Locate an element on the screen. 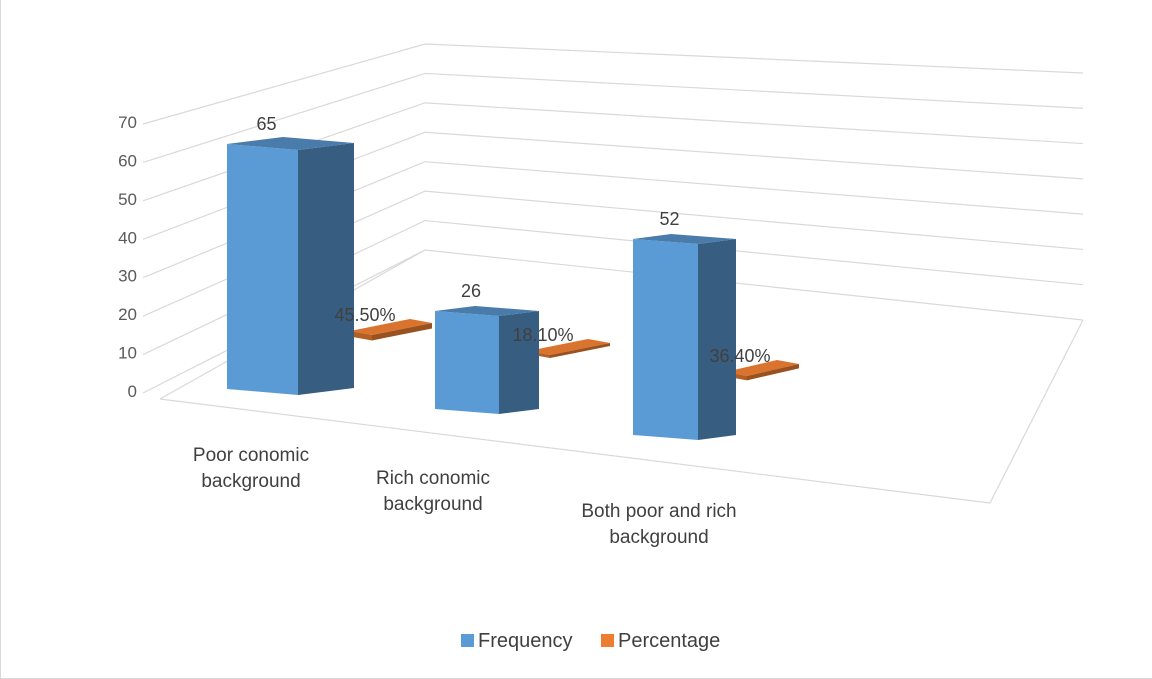 The height and width of the screenshot is (679, 1152). right-floor-edge is located at coordinates (1036, 411).